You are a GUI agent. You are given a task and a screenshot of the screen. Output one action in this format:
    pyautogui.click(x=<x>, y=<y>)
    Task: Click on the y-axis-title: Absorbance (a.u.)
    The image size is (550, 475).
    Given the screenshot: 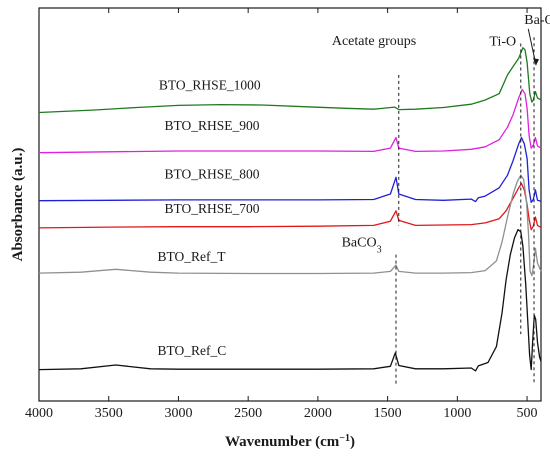 What is the action you would take?
    pyautogui.click(x=18, y=205)
    